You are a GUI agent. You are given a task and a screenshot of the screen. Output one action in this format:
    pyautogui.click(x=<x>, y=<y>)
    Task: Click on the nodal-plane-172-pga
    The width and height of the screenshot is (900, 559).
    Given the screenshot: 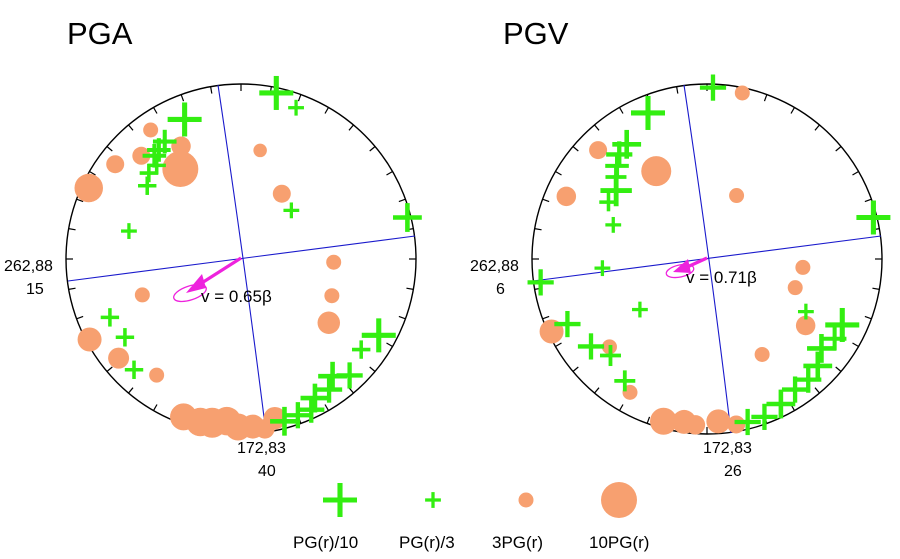 What is the action you would take?
    pyautogui.click(x=242, y=259)
    